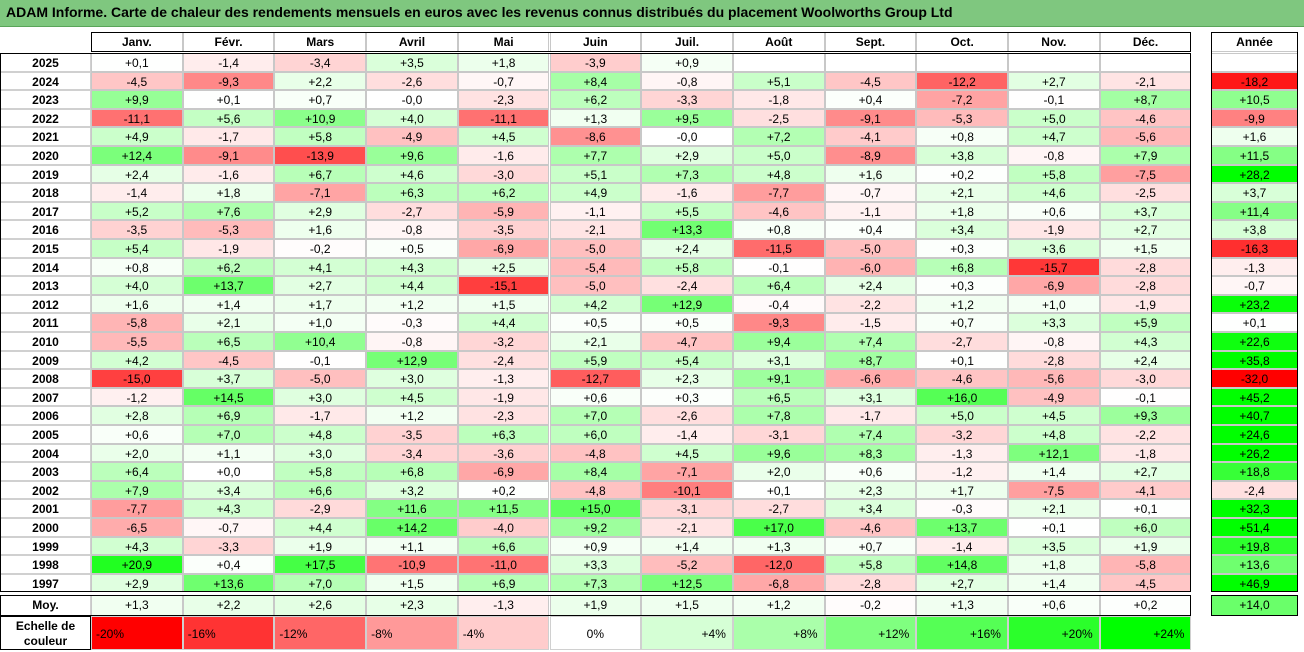  Describe the element at coordinates (320, 360) in the screenshot. I see `heatmap-cell: -0,1` at that location.